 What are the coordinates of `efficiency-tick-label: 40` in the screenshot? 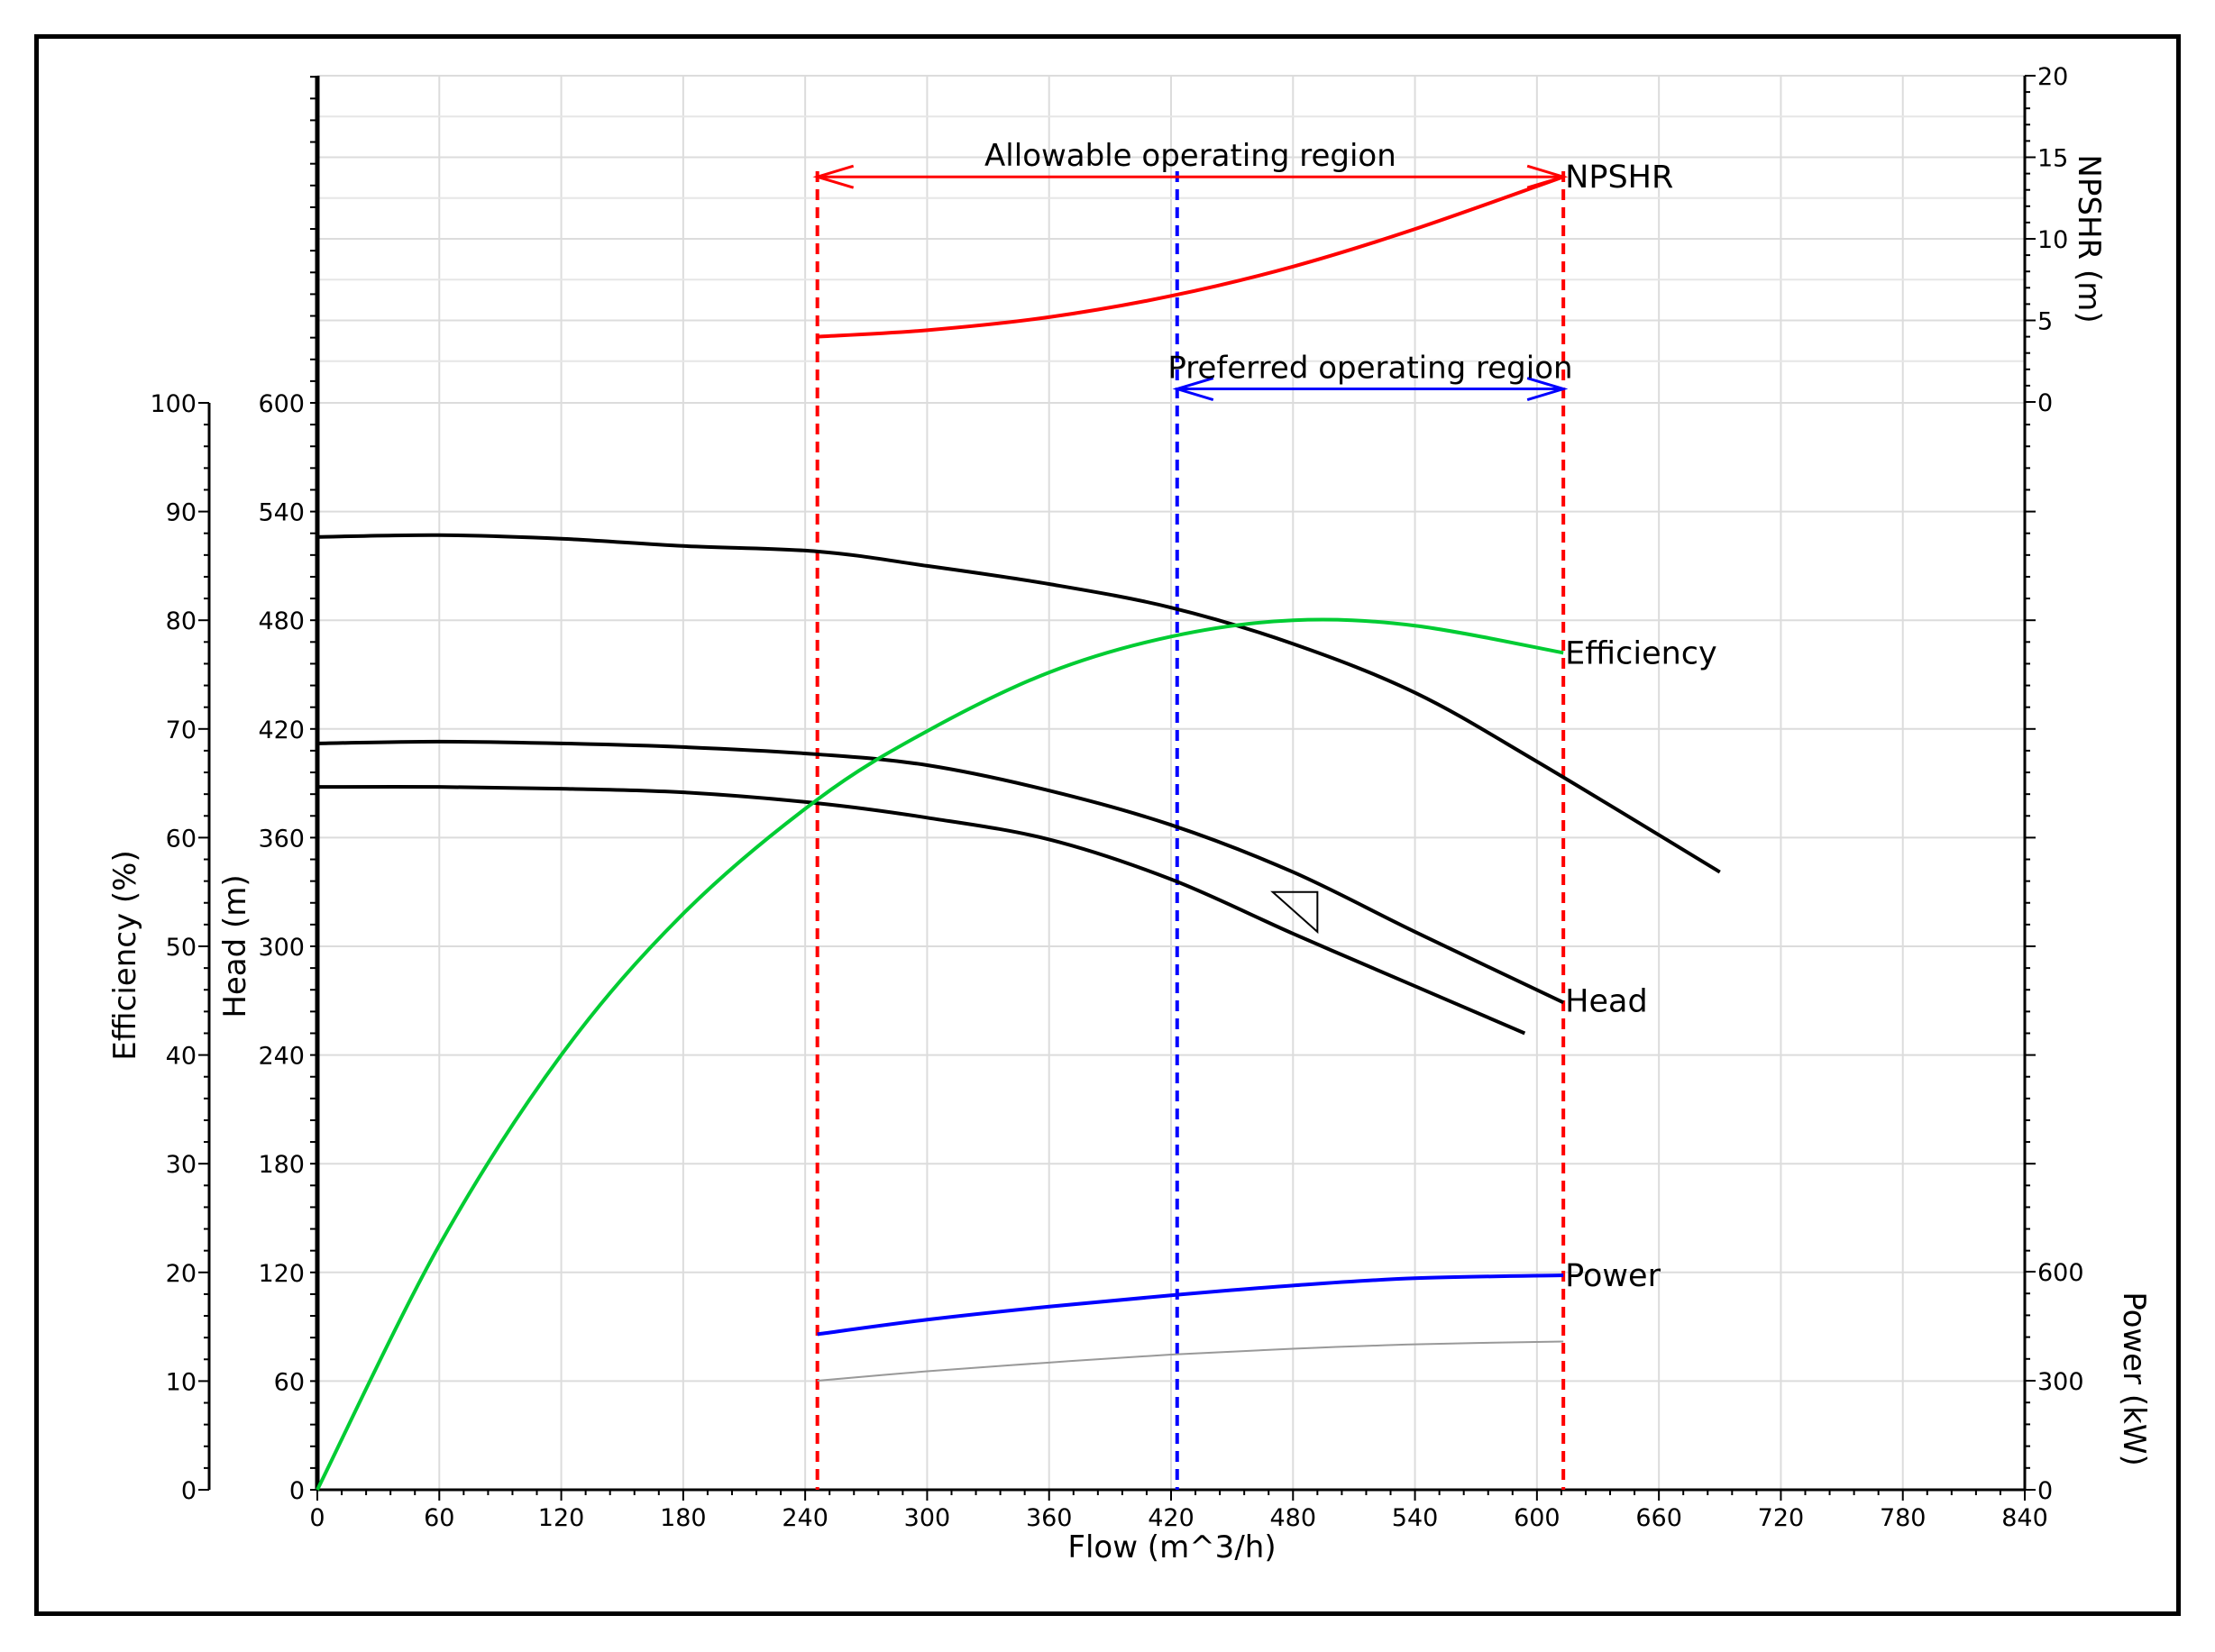 It's located at (182, 1057).